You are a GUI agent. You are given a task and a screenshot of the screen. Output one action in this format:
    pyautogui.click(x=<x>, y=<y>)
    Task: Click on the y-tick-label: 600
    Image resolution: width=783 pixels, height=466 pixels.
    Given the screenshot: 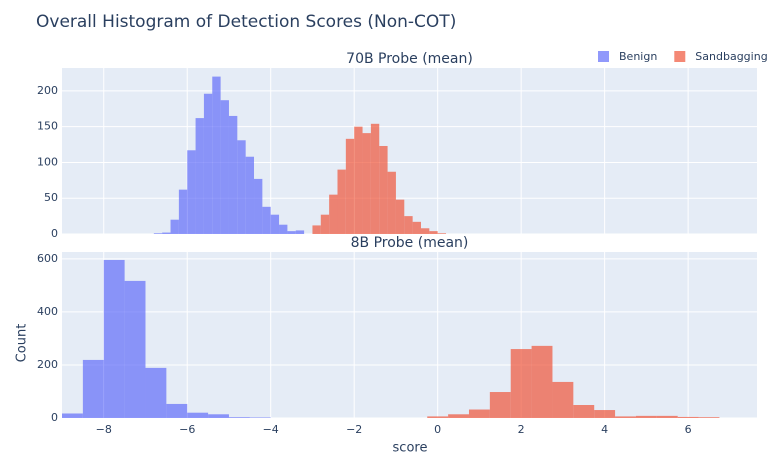 What is the action you would take?
    pyautogui.click(x=47, y=258)
    